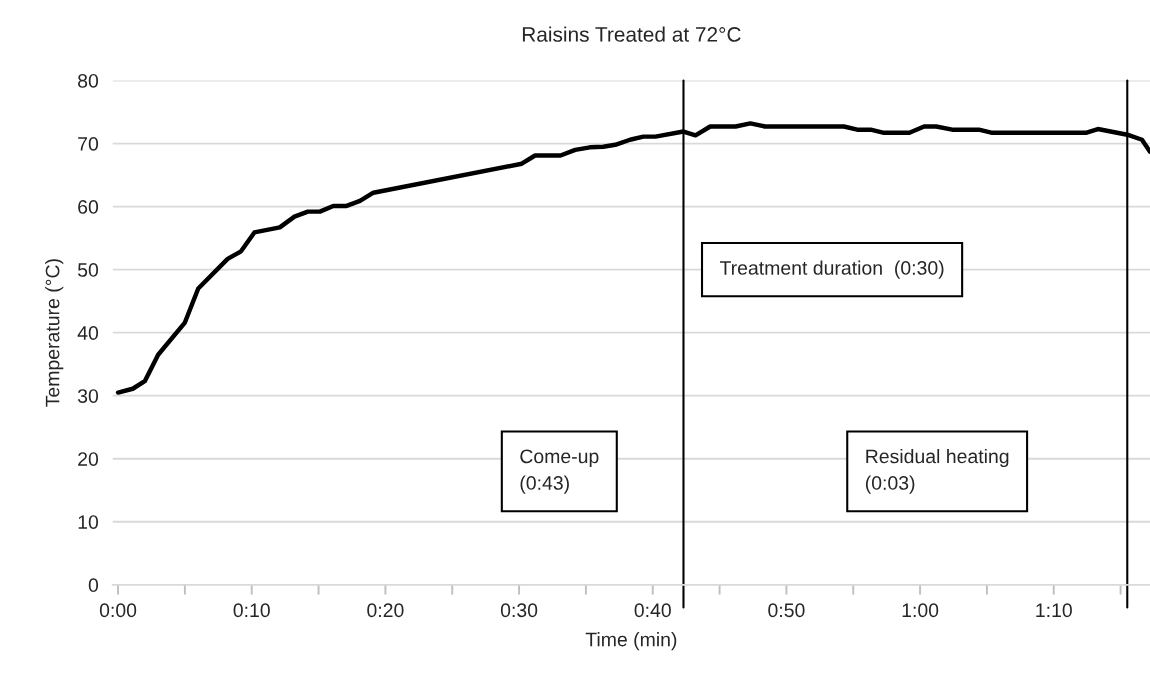 Image resolution: width=1150 pixels, height=688 pixels. What do you see at coordinates (54, 333) in the screenshot?
I see `y-axis-title: Temperature (°C)` at bounding box center [54, 333].